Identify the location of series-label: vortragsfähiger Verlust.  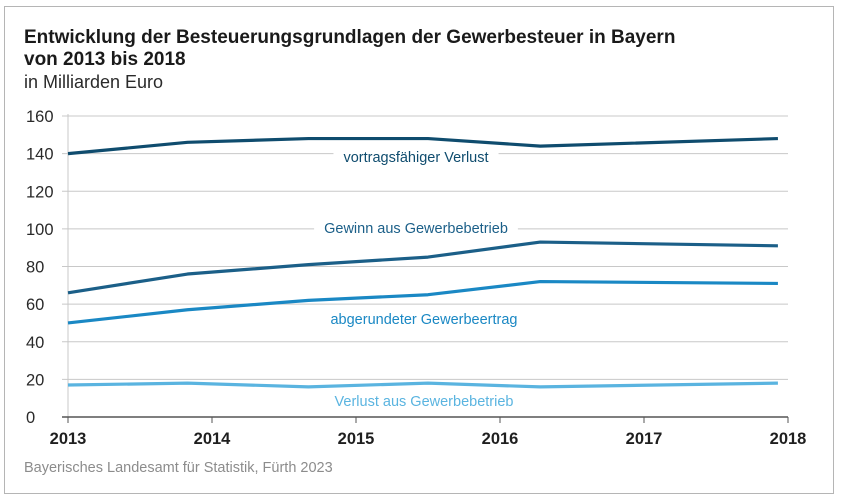
(415, 158).